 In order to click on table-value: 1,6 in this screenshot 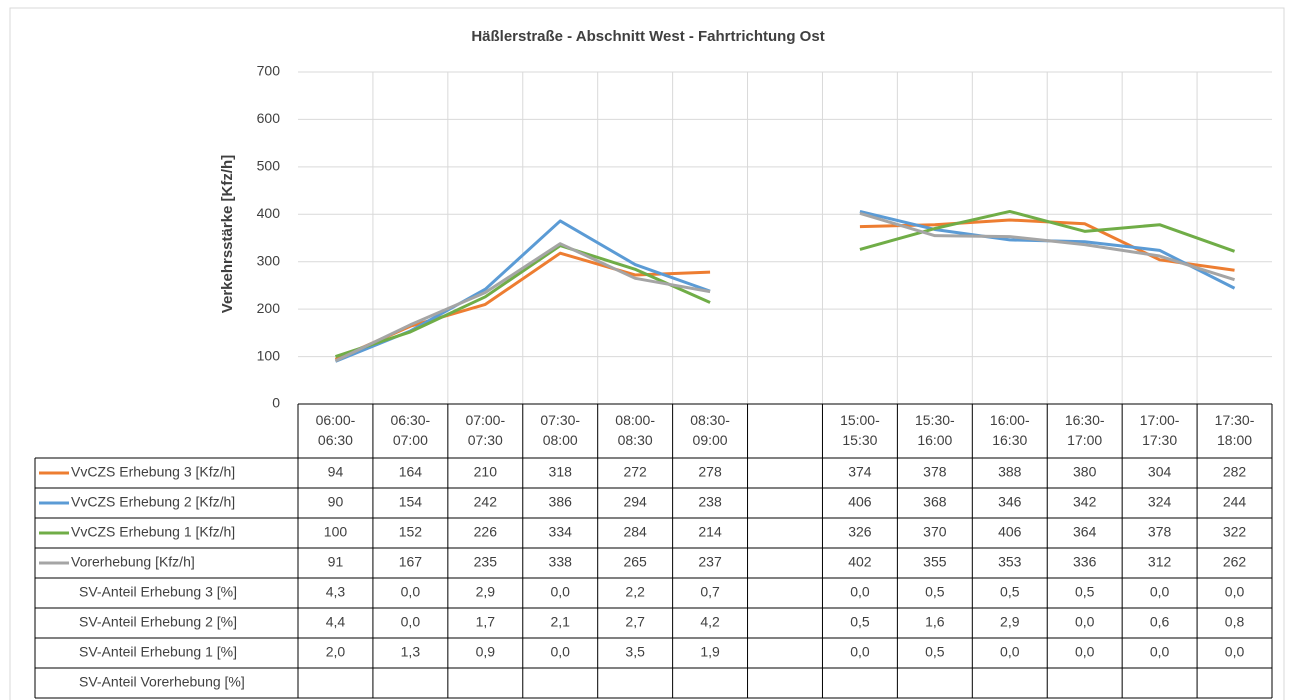, I will do `click(935, 622)`.